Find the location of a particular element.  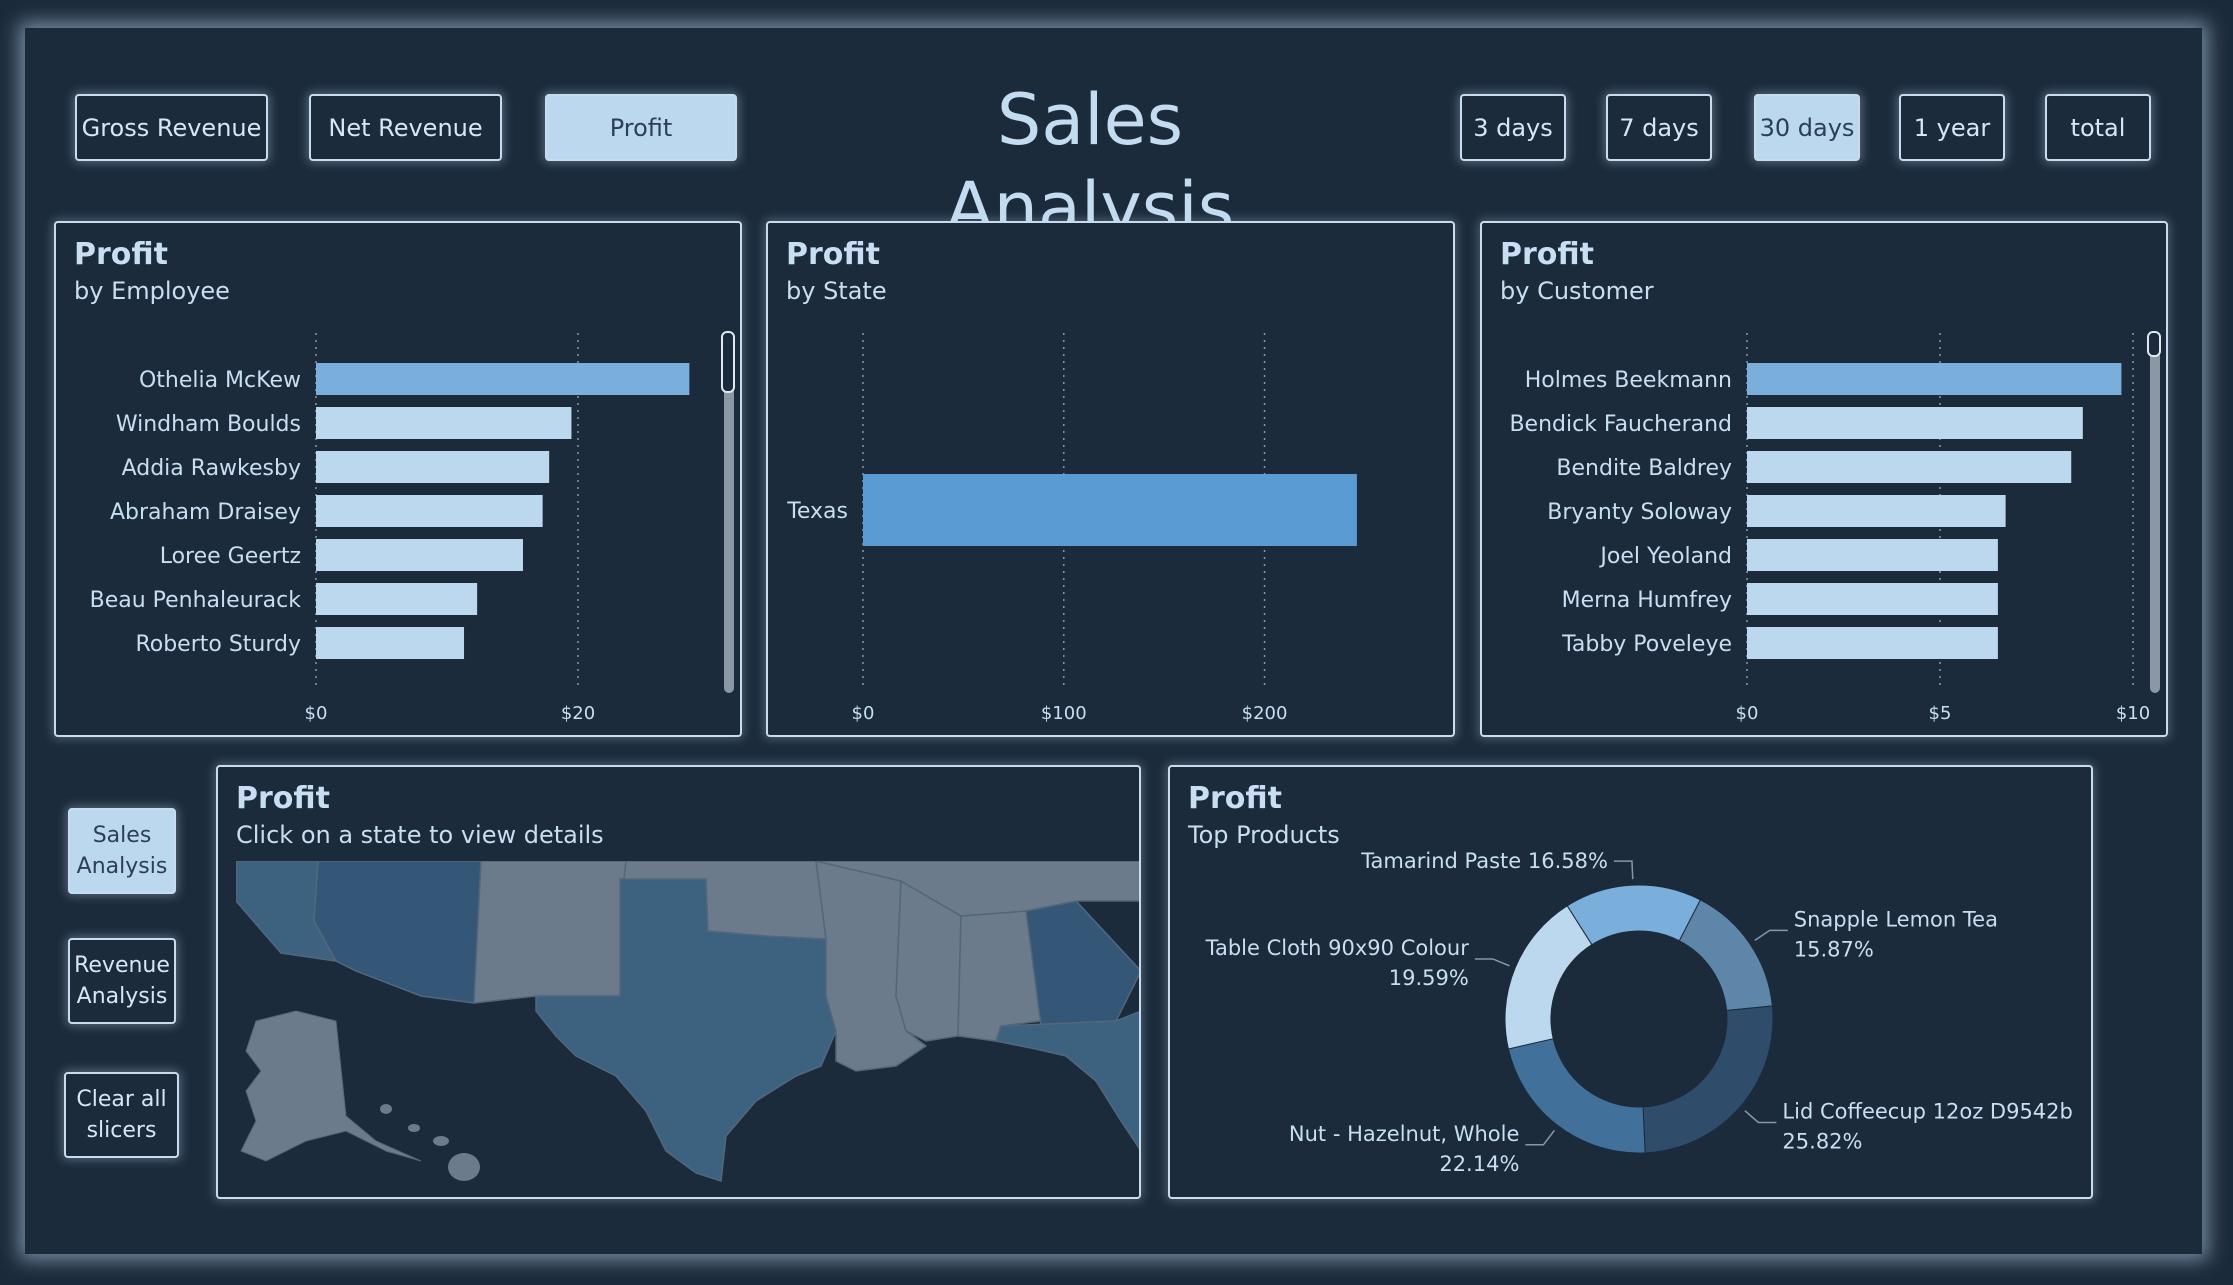

category-label: Bendick Faucherand is located at coordinates (1620, 424).